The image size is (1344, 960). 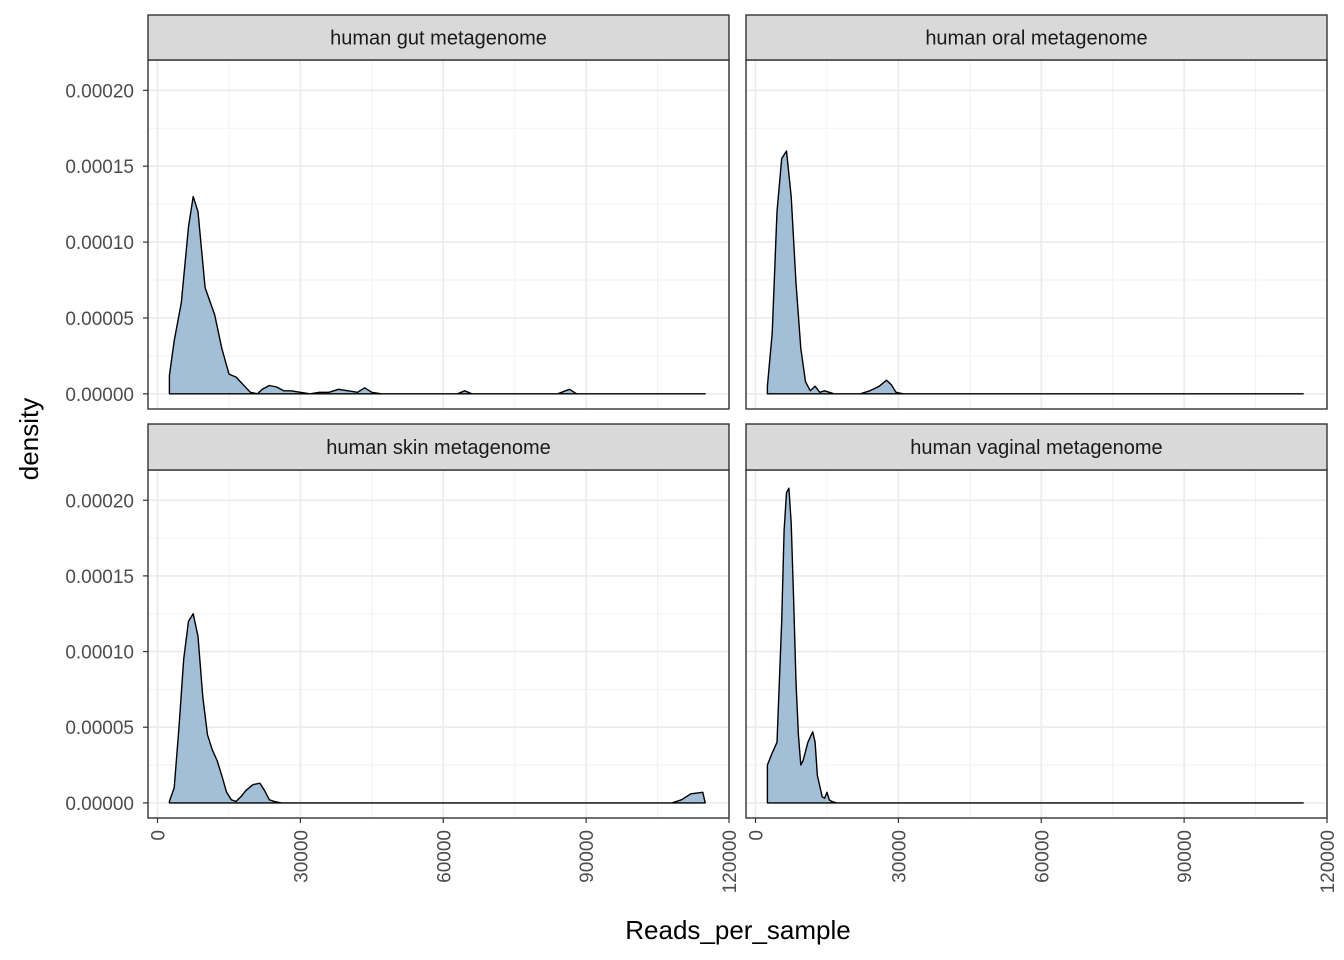 I want to click on facet-strip-label: human skin metagenome, so click(x=438, y=448).